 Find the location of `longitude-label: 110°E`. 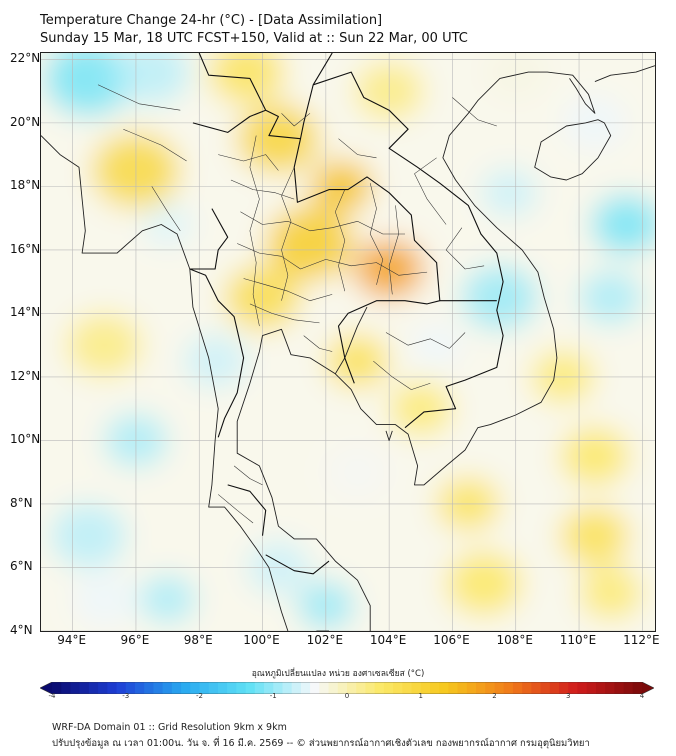

longitude-label: 110°E is located at coordinates (578, 640).